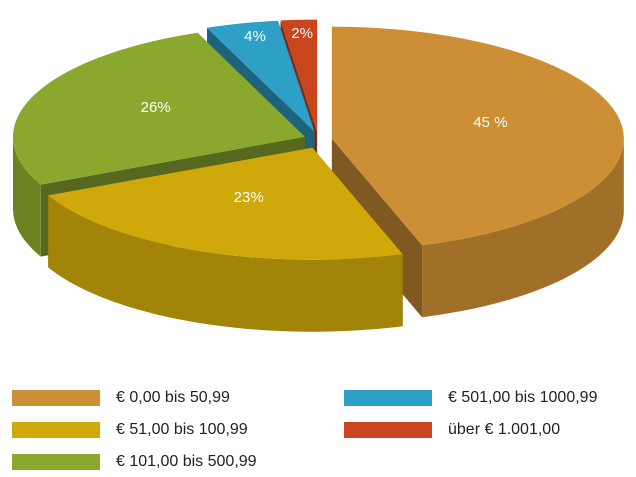  I want to click on legend-label: € 101,00 bis 500,99, so click(186, 461).